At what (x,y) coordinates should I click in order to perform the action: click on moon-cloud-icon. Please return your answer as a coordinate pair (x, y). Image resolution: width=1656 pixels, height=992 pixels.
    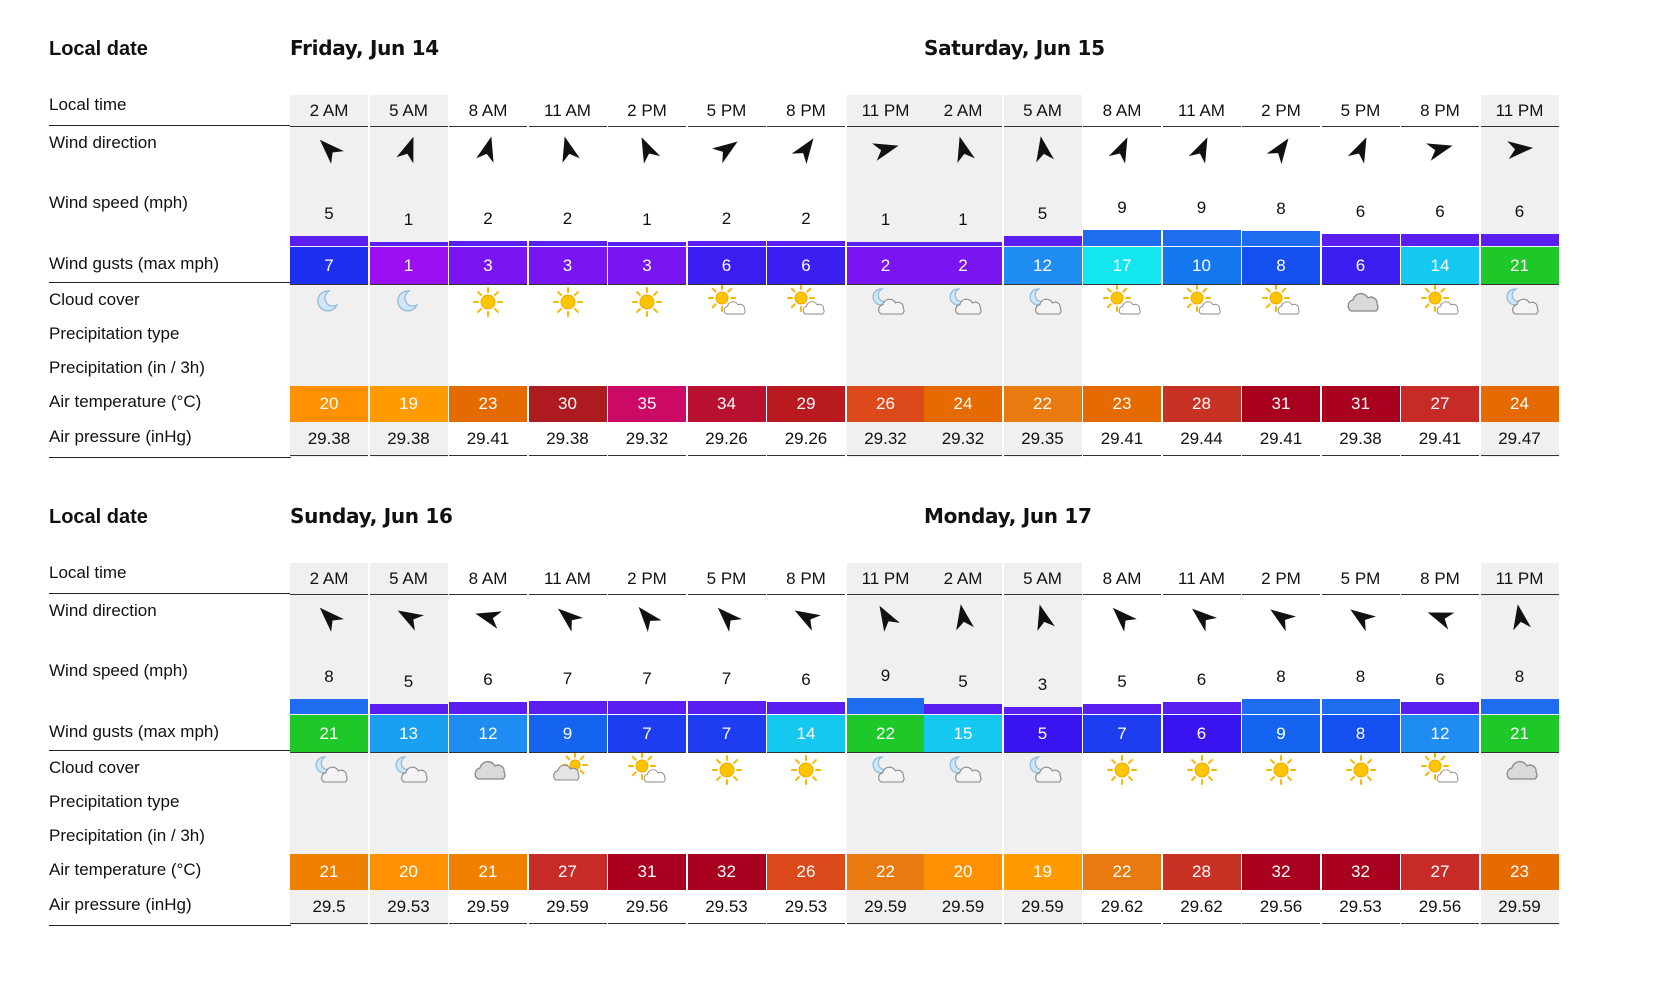
    Looking at the image, I should click on (963, 770).